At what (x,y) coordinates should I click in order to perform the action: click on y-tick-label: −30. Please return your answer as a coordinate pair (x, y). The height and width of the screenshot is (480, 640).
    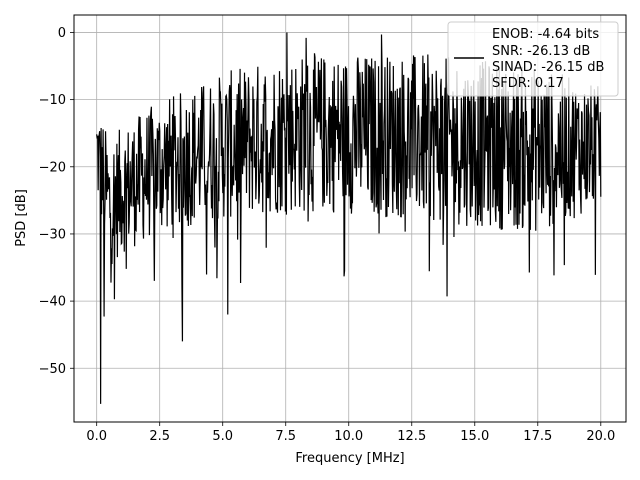
    Looking at the image, I should click on (52, 234).